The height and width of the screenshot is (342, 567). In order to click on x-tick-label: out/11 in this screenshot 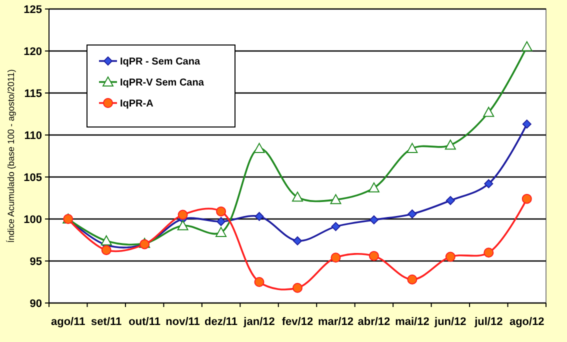, I will do `click(144, 322)`.